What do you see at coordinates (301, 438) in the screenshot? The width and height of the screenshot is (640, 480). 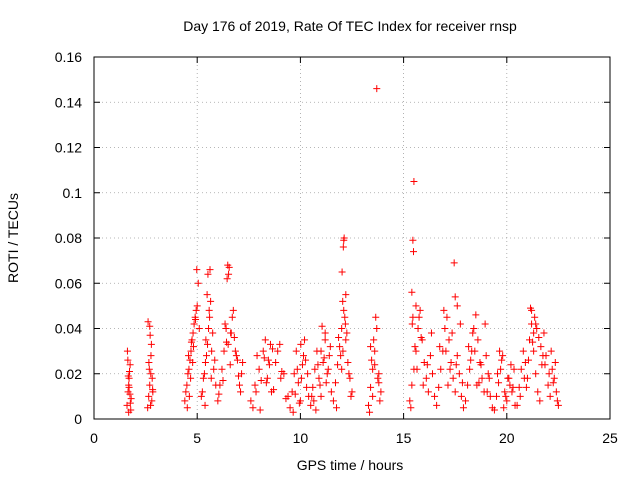 I see `x-tick-label: 10` at bounding box center [301, 438].